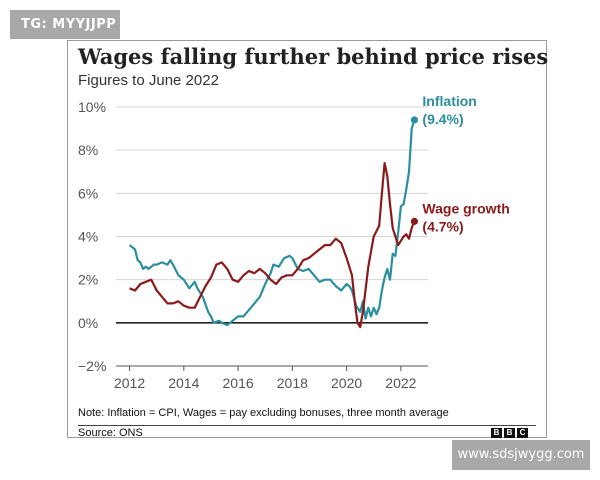 This screenshot has width=600, height=480. I want to click on y-tick-label: 8%, so click(88, 150).